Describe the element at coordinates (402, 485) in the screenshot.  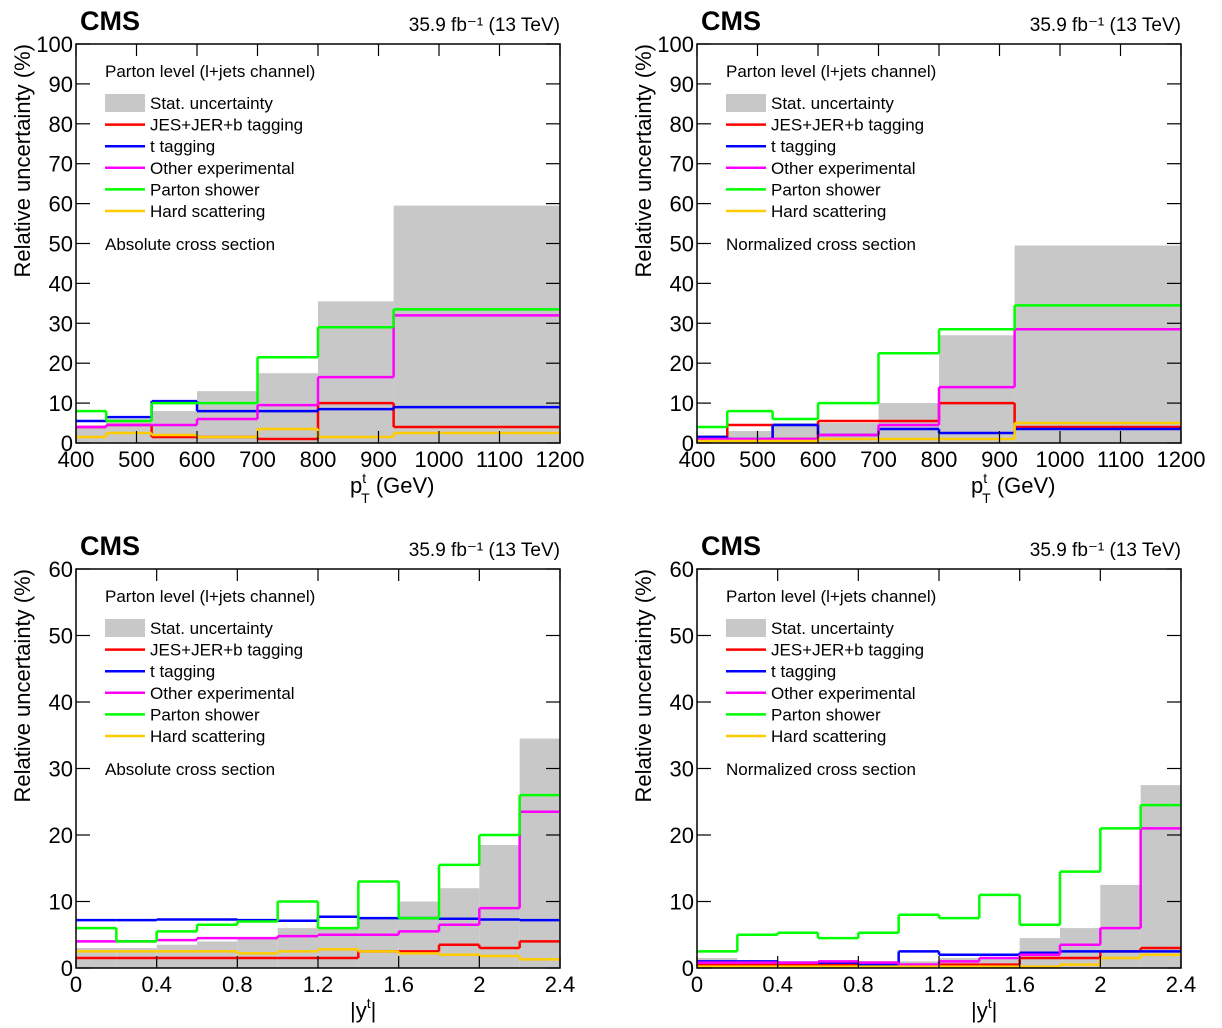
I see `x-axis-label-part: (GeV)` at that location.